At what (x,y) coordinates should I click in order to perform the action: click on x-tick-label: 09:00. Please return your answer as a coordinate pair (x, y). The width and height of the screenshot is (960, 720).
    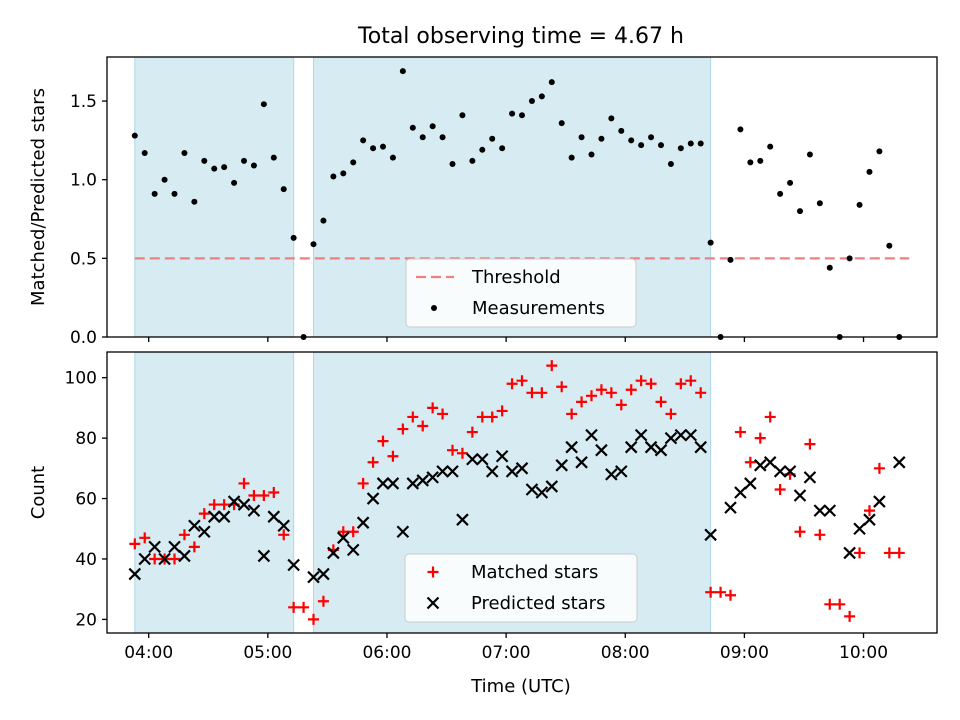
    Looking at the image, I should click on (744, 653).